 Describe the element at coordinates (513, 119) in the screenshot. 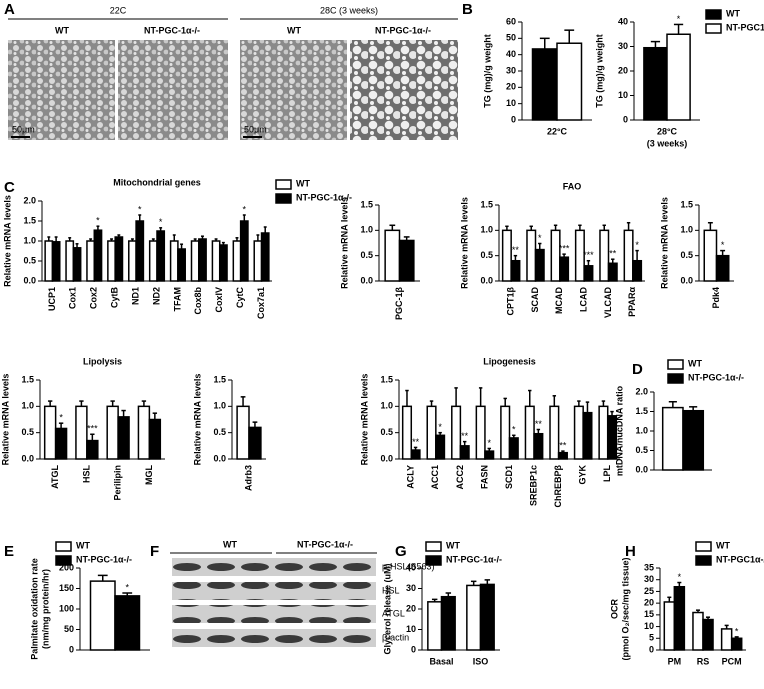

I see `y-tick-label: 0` at that location.